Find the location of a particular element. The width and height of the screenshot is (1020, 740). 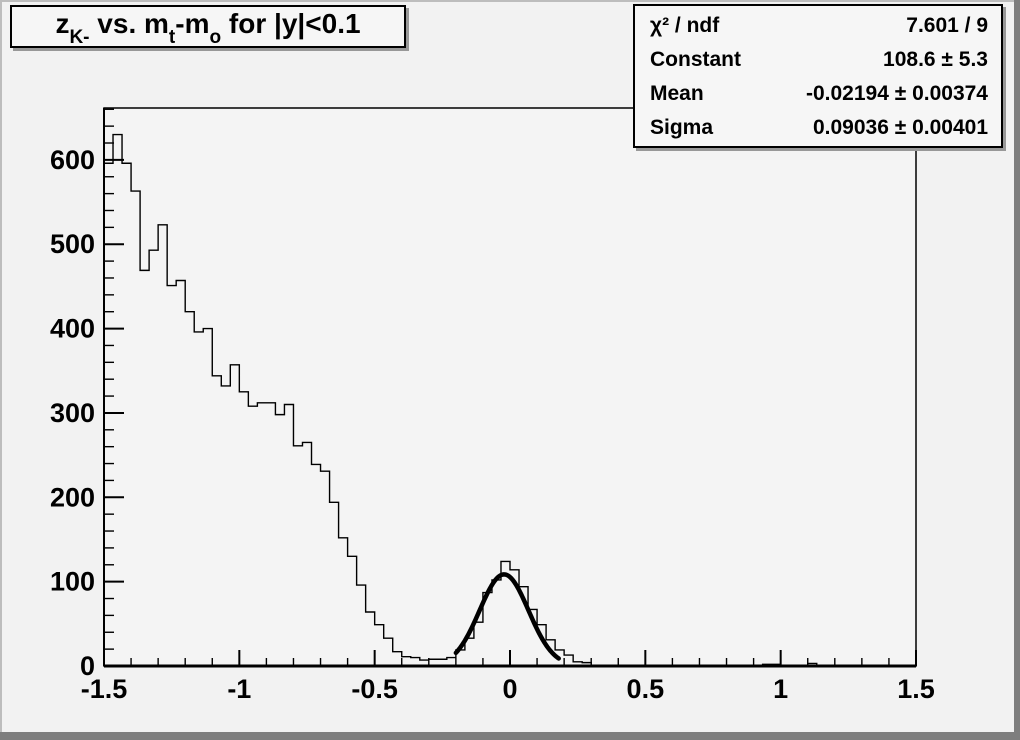

stat-value: -0.02194 ± 0.00374 is located at coordinates (896, 93).